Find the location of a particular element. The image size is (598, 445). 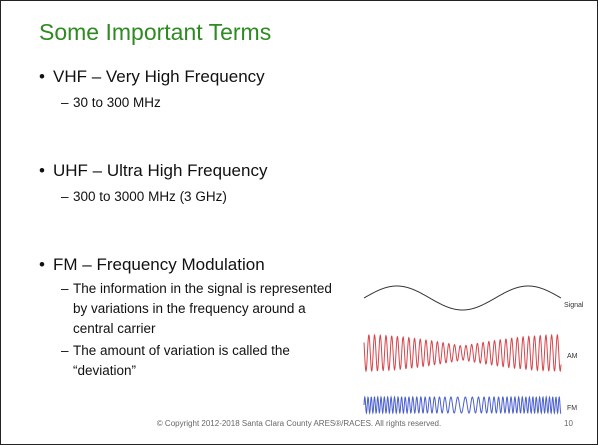

am-wave is located at coordinates (462, 353).